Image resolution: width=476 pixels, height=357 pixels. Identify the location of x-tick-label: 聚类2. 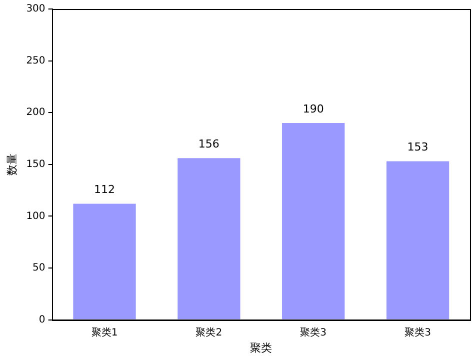
(209, 332).